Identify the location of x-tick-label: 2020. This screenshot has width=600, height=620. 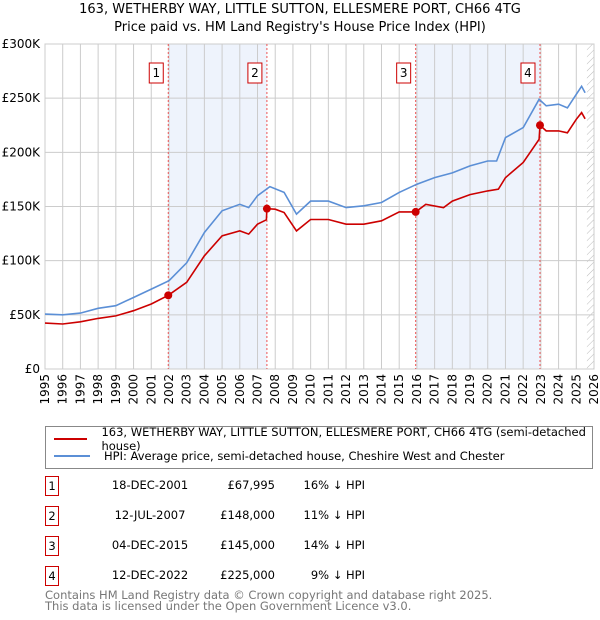
(488, 389).